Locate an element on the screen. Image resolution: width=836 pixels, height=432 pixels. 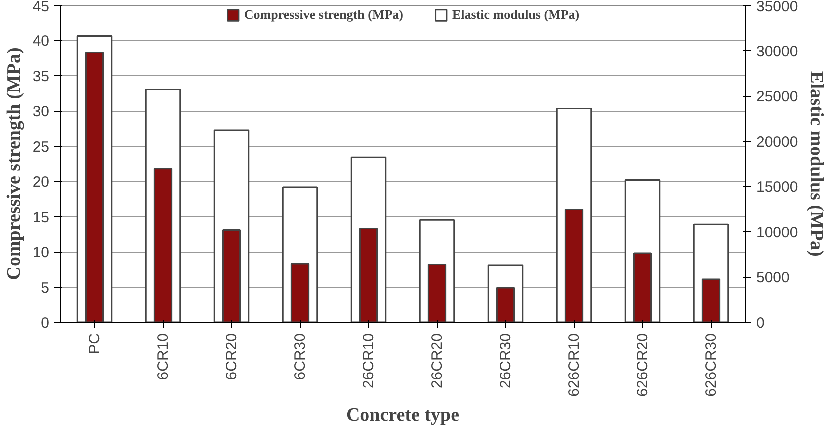
x-tick-label: 6CR10 is located at coordinates (163, 356).